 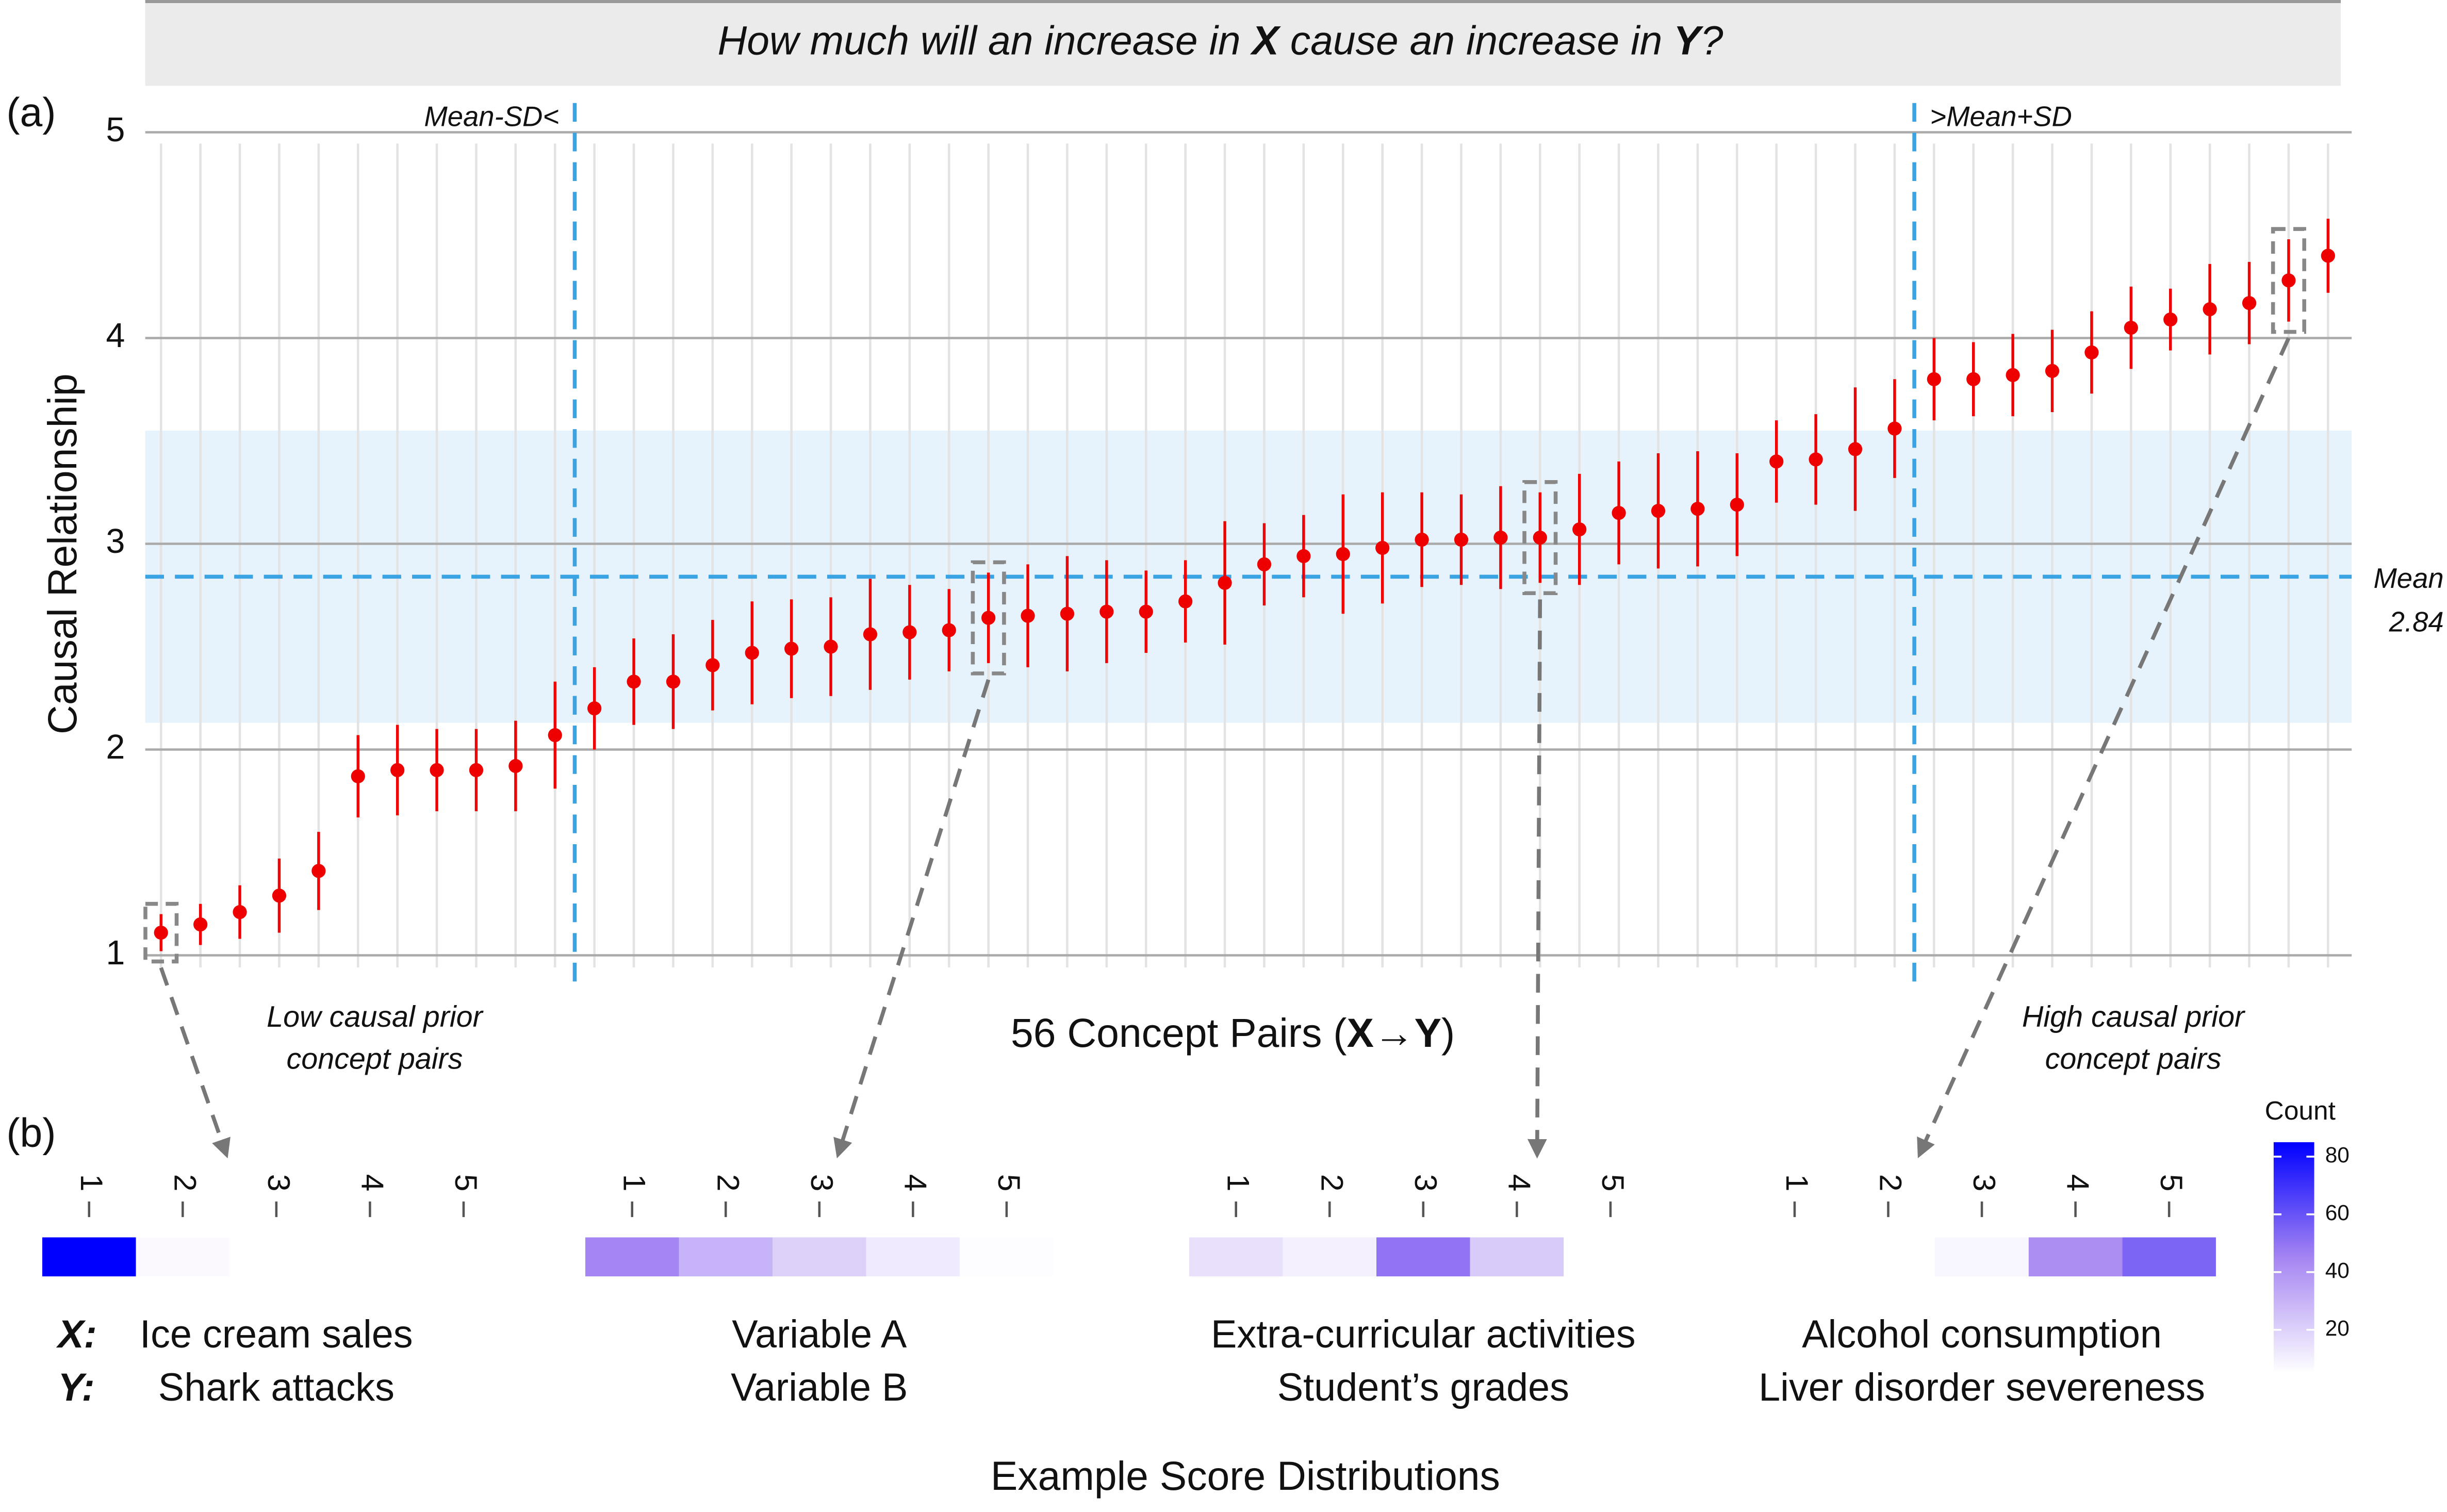 What do you see at coordinates (1179, 1033) in the screenshot?
I see `text-part: 56 Concept Pairs (` at bounding box center [1179, 1033].